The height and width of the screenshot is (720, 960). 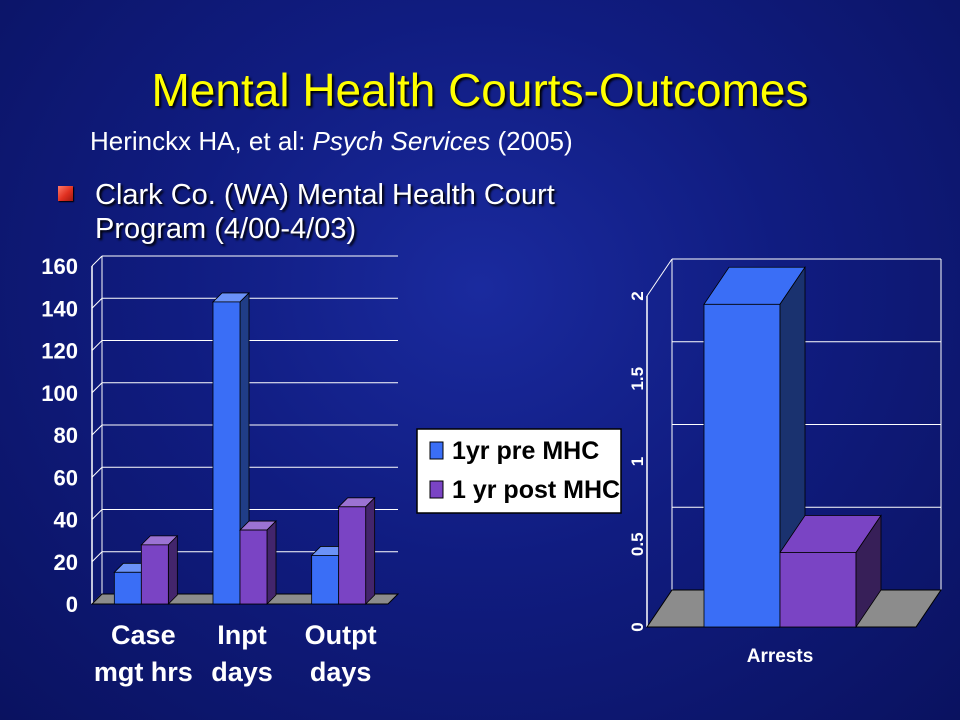 I want to click on legend-label-post: 1 yr post MHC, so click(x=536, y=490).